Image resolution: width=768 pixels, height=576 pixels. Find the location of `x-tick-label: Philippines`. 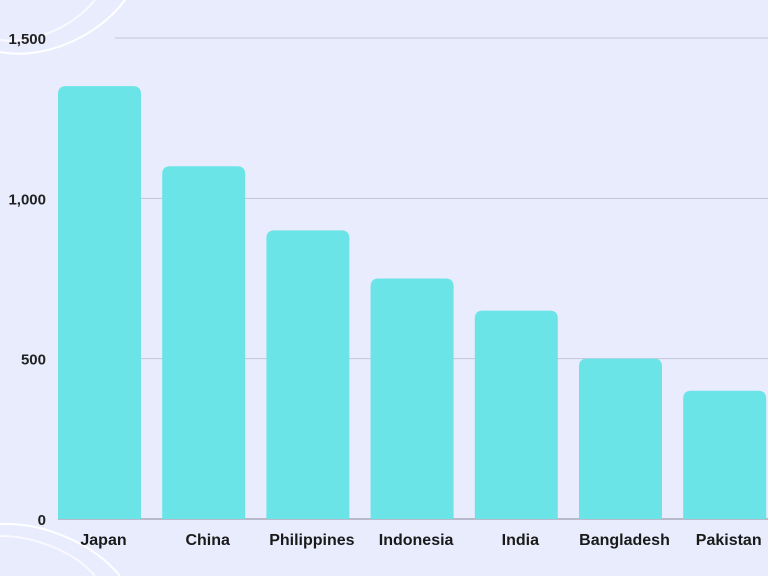

x-tick-label: Philippines is located at coordinates (311, 540).